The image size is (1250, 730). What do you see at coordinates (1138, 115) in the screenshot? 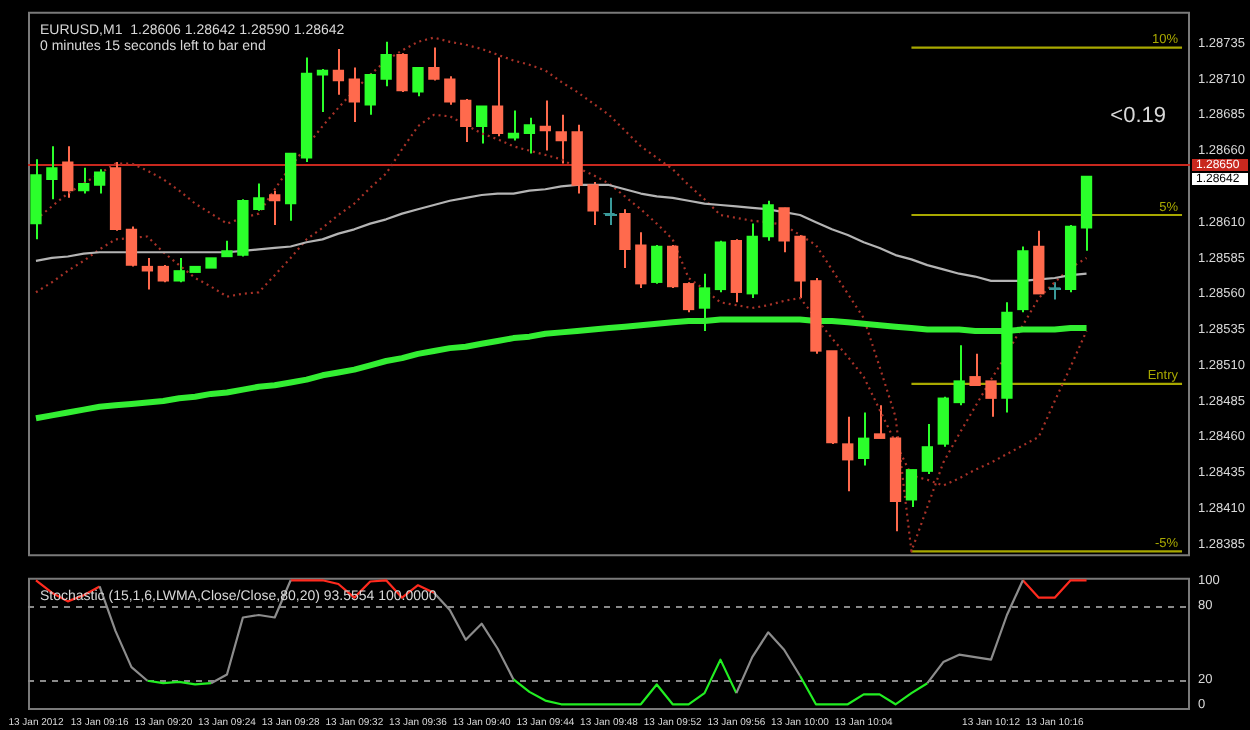
I see `annotation: <0.19` at bounding box center [1138, 115].